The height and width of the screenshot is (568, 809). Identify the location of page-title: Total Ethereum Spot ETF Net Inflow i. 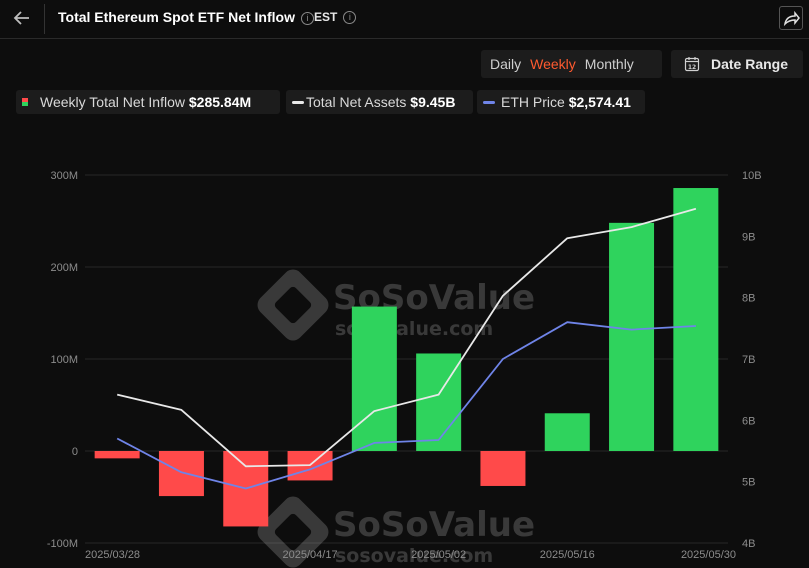
(186, 17).